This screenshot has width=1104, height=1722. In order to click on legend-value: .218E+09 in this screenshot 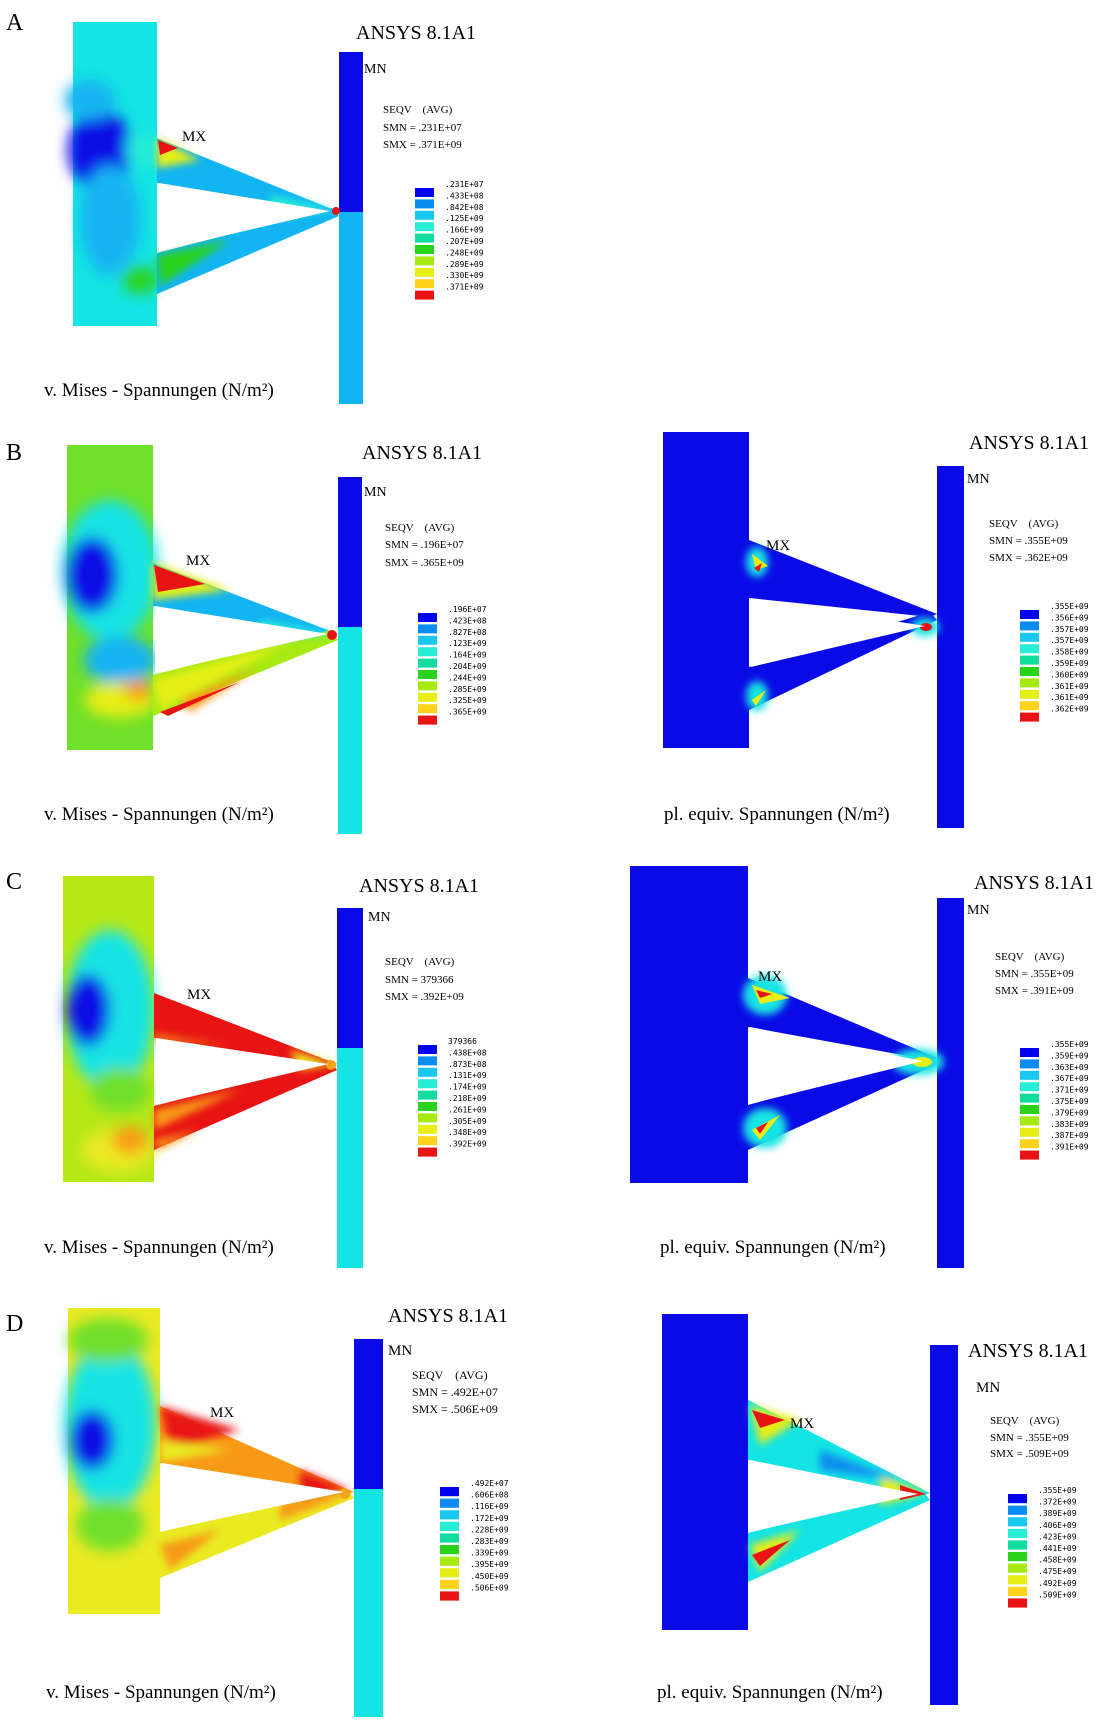, I will do `click(467, 1098)`.